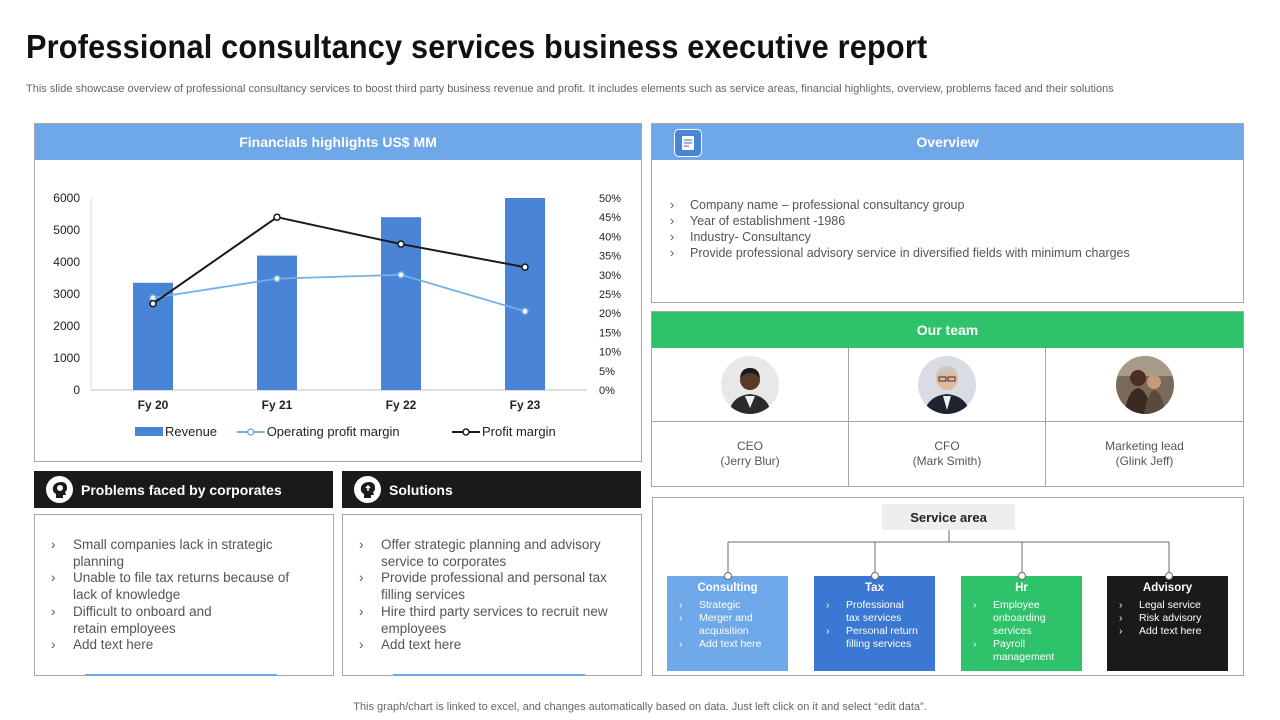  I want to click on x-tick-label: Fy 20, so click(153, 405).